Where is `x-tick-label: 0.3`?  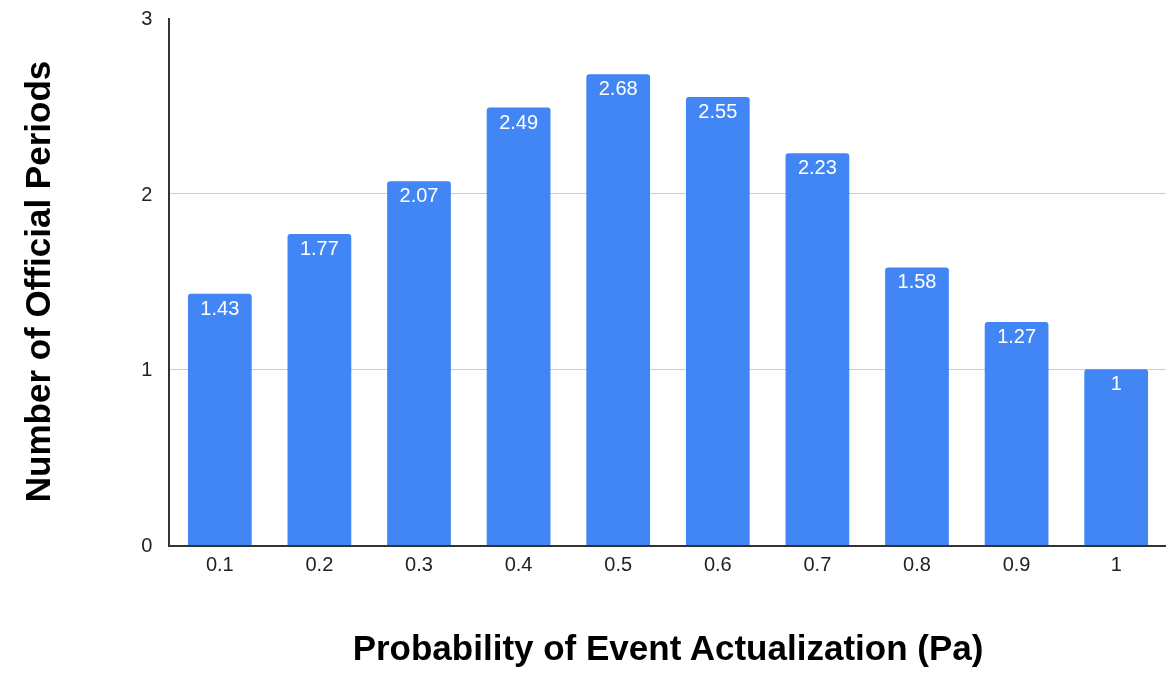 x-tick-label: 0.3 is located at coordinates (419, 563).